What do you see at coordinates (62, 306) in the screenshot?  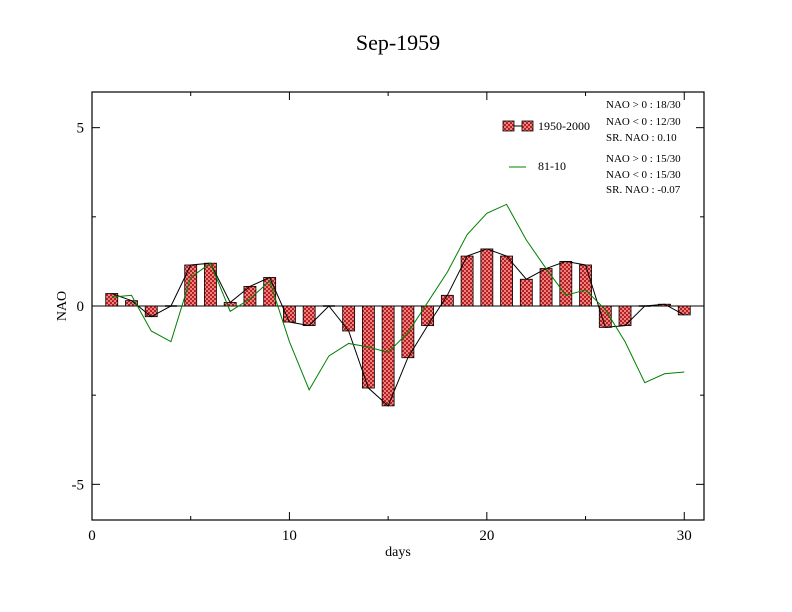 I see `y-axis-title: NAO` at bounding box center [62, 306].